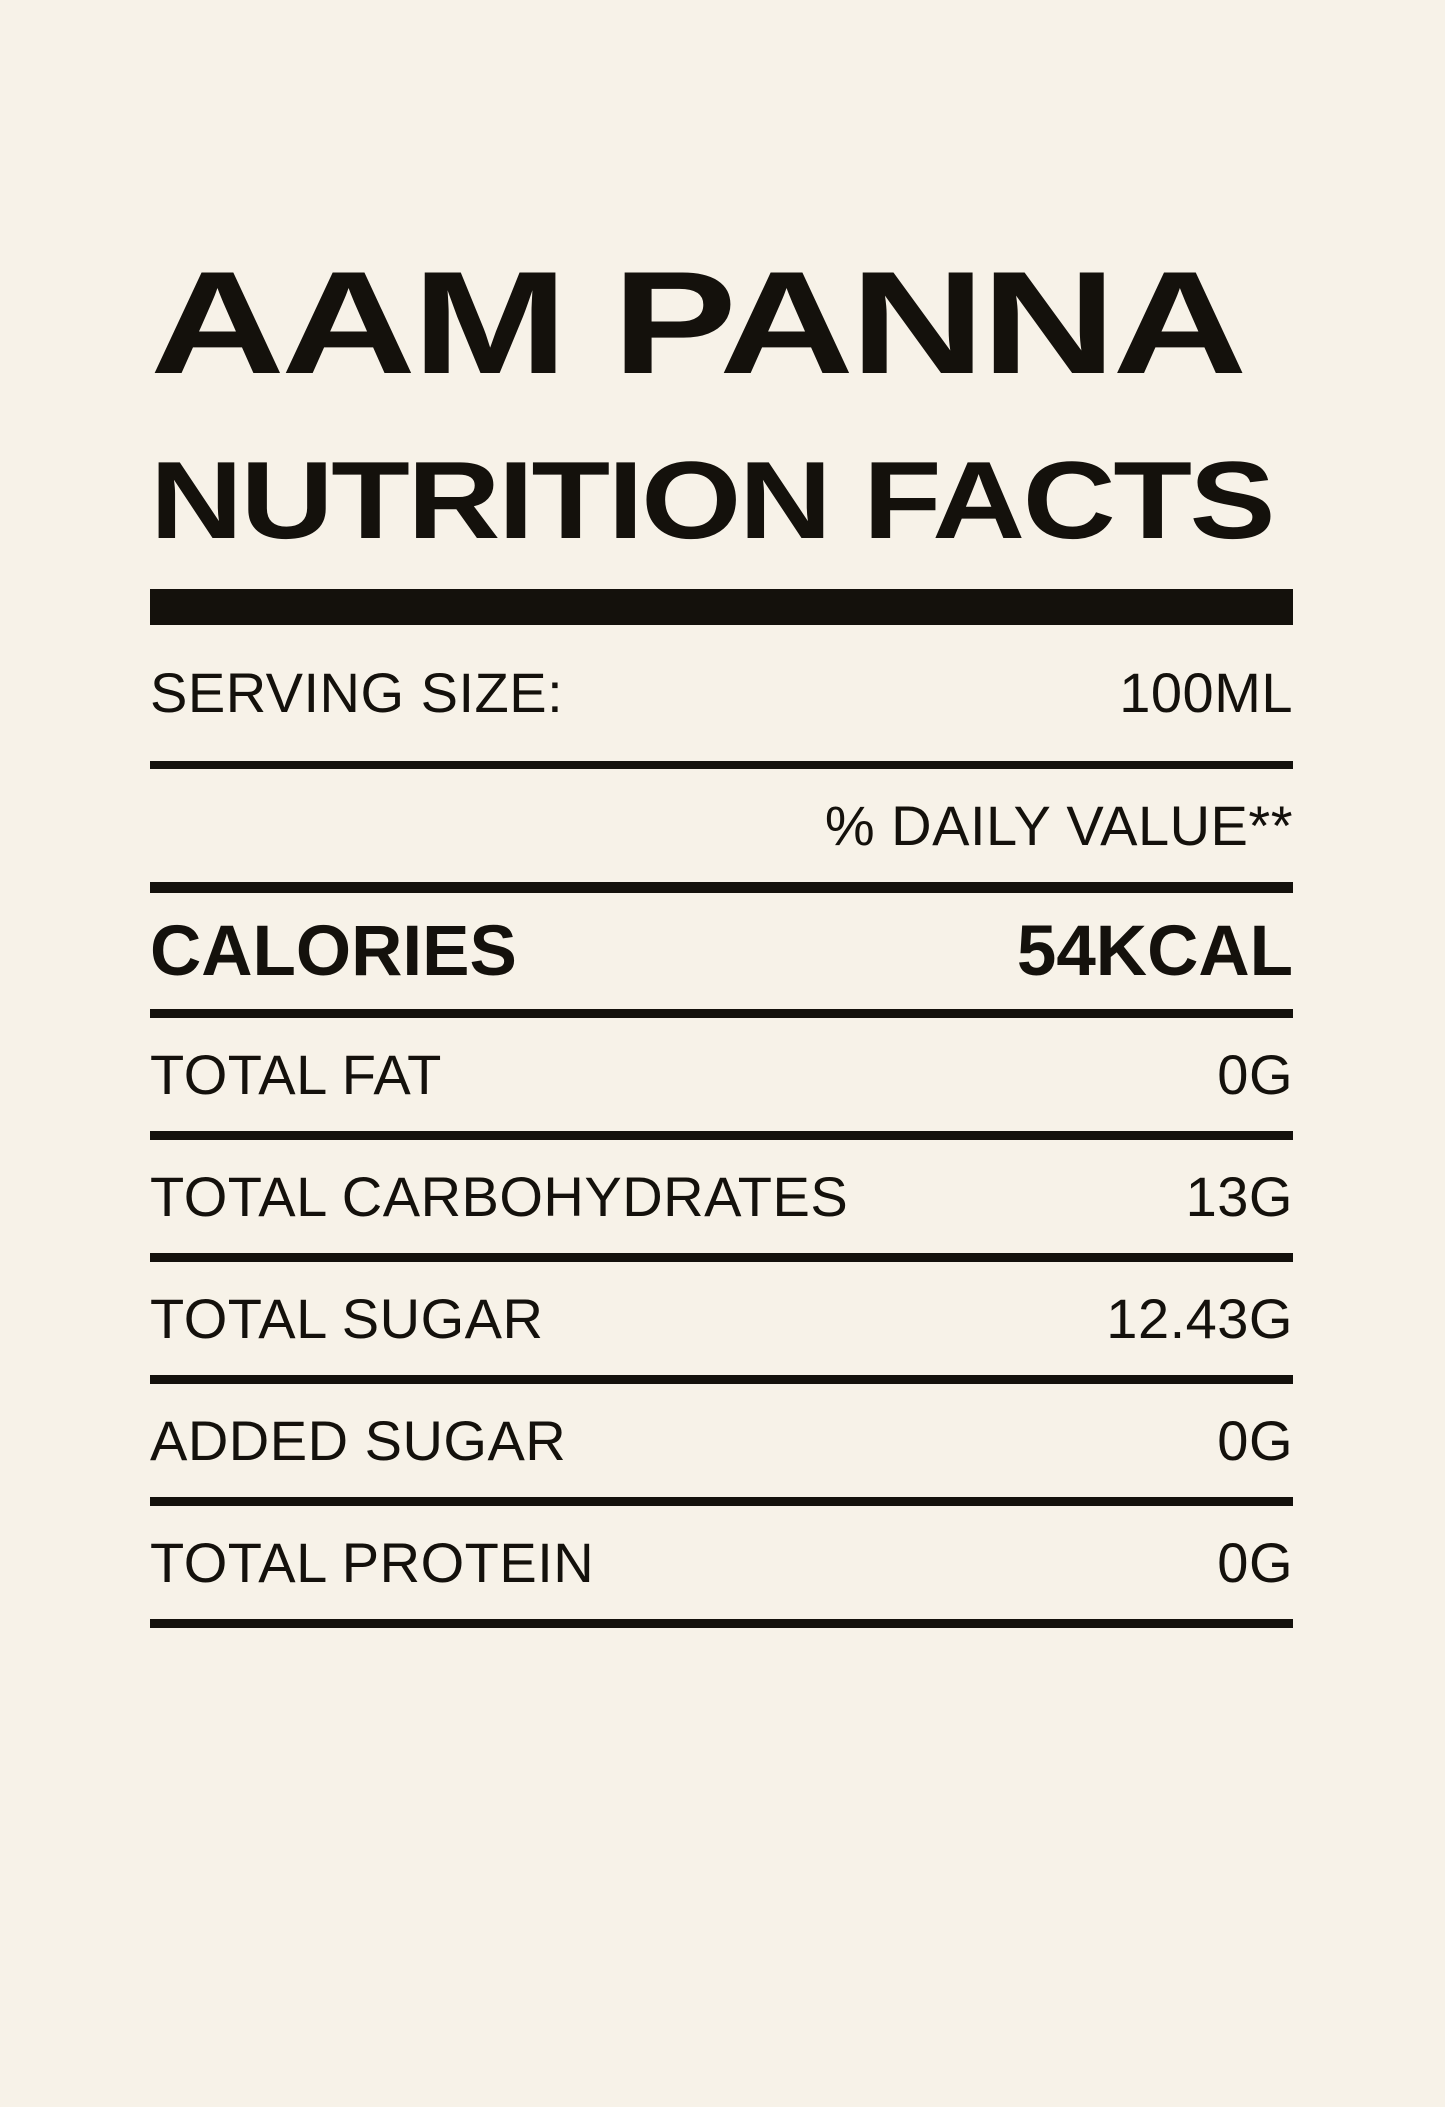  I want to click on calories-row: CALORIES 54KCAL, so click(721, 955).